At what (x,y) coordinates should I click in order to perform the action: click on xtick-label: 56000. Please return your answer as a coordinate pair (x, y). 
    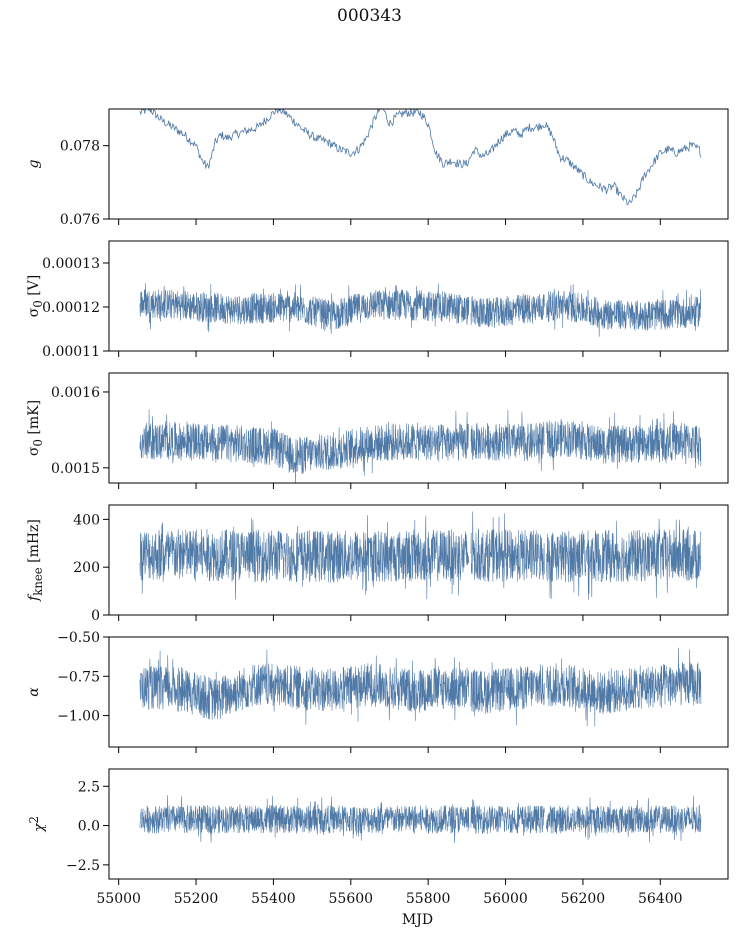
    Looking at the image, I should click on (505, 899).